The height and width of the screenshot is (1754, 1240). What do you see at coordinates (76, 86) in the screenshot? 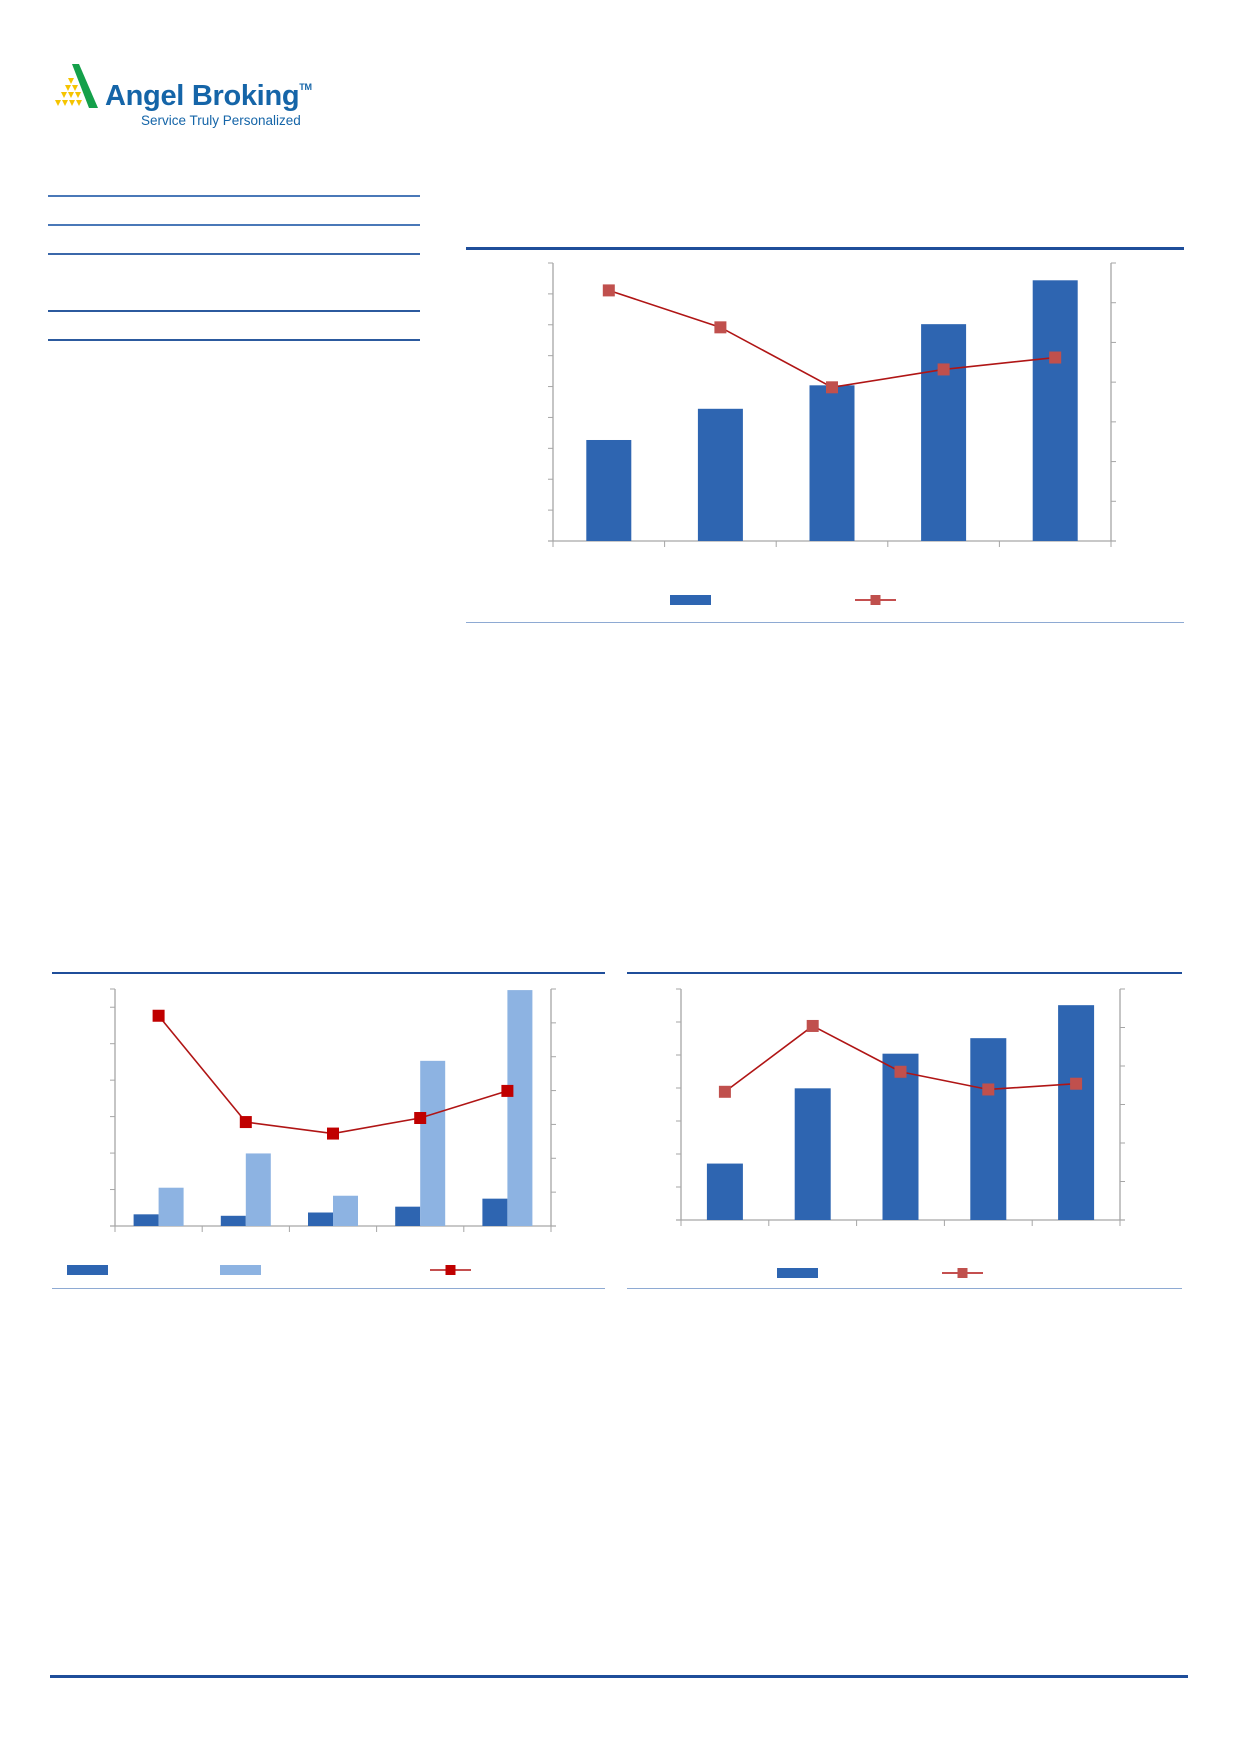
I see `logo-pyramid-icon` at bounding box center [76, 86].